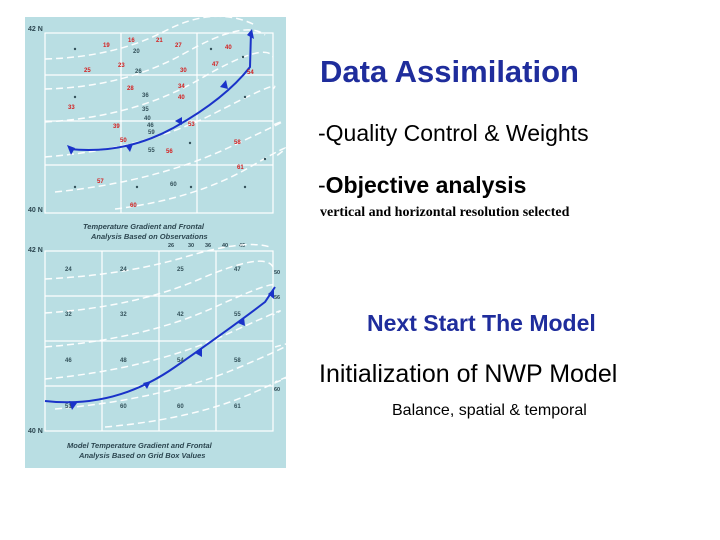 This screenshot has width=720, height=540. I want to click on svg-text: 36, so click(208, 246).